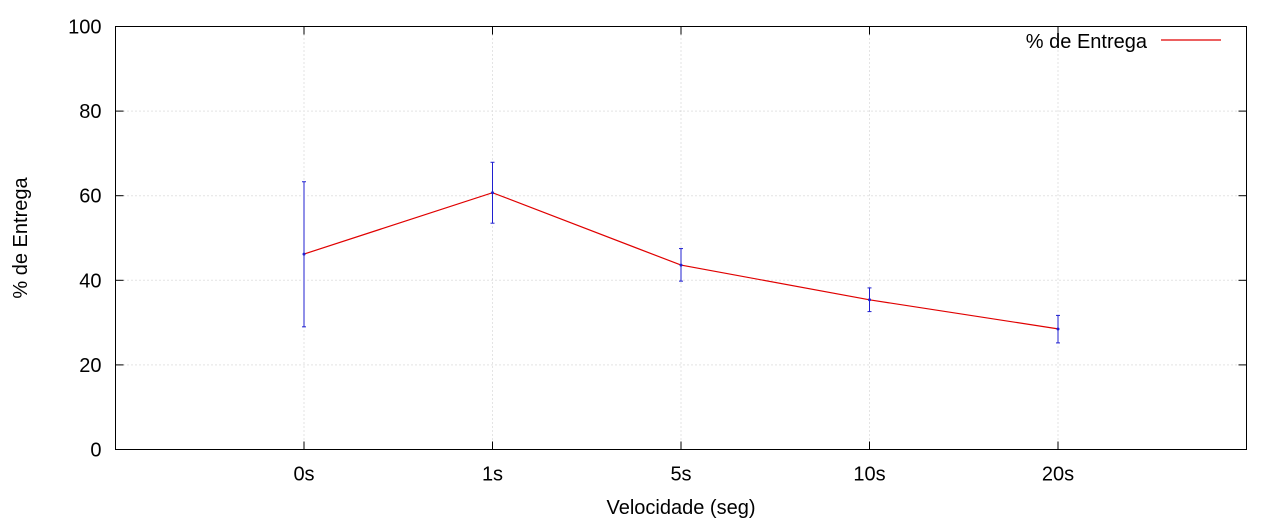 The width and height of the screenshot is (1263, 525). I want to click on y-tick-label: 100, so click(84, 28).